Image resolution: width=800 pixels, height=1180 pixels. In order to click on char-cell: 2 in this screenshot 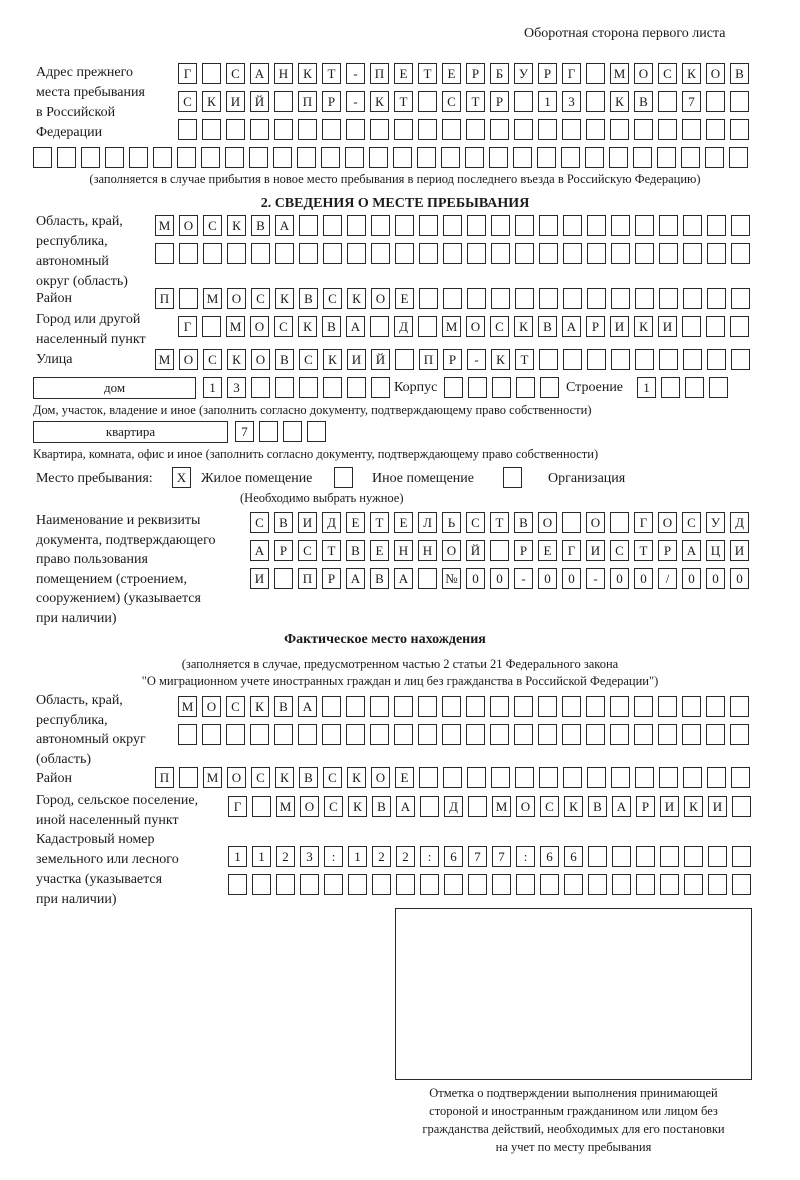, I will do `click(381, 856)`.